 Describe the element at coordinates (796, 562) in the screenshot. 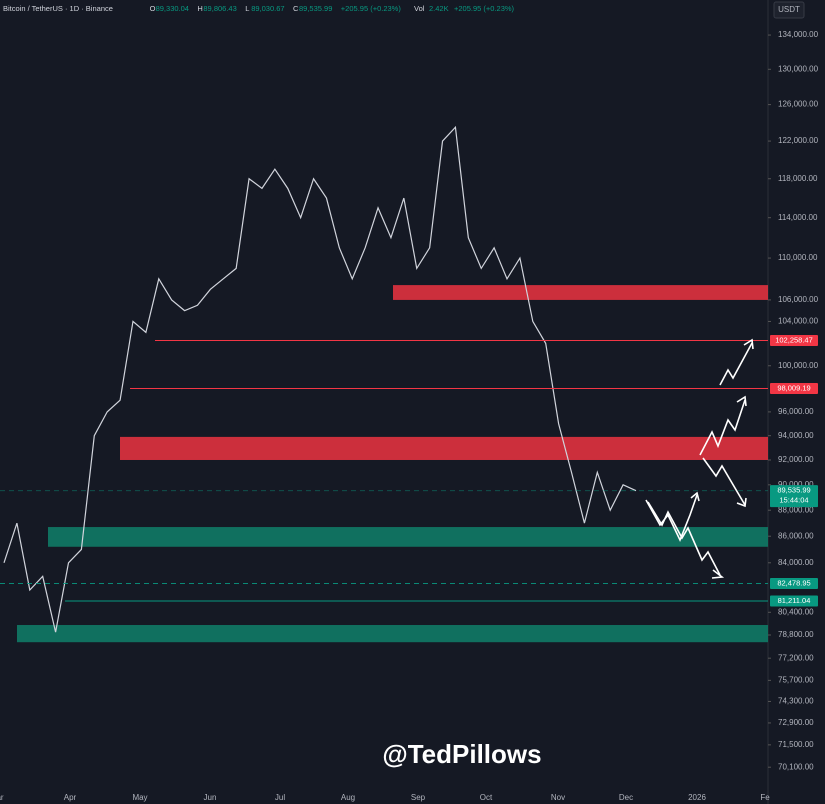

I see `y-tick-label: 84,000.00` at that location.